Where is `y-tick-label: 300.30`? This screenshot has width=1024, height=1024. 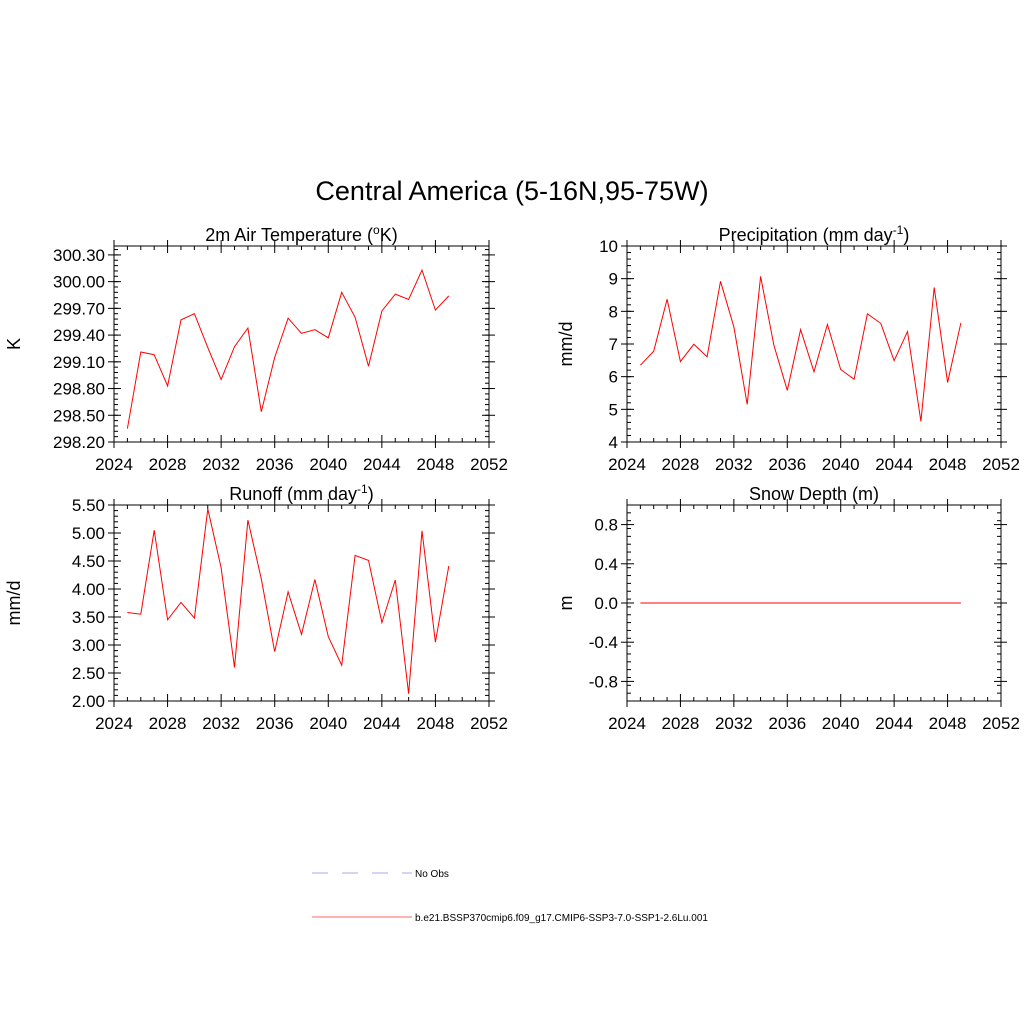 y-tick-label: 300.30 is located at coordinates (79, 255).